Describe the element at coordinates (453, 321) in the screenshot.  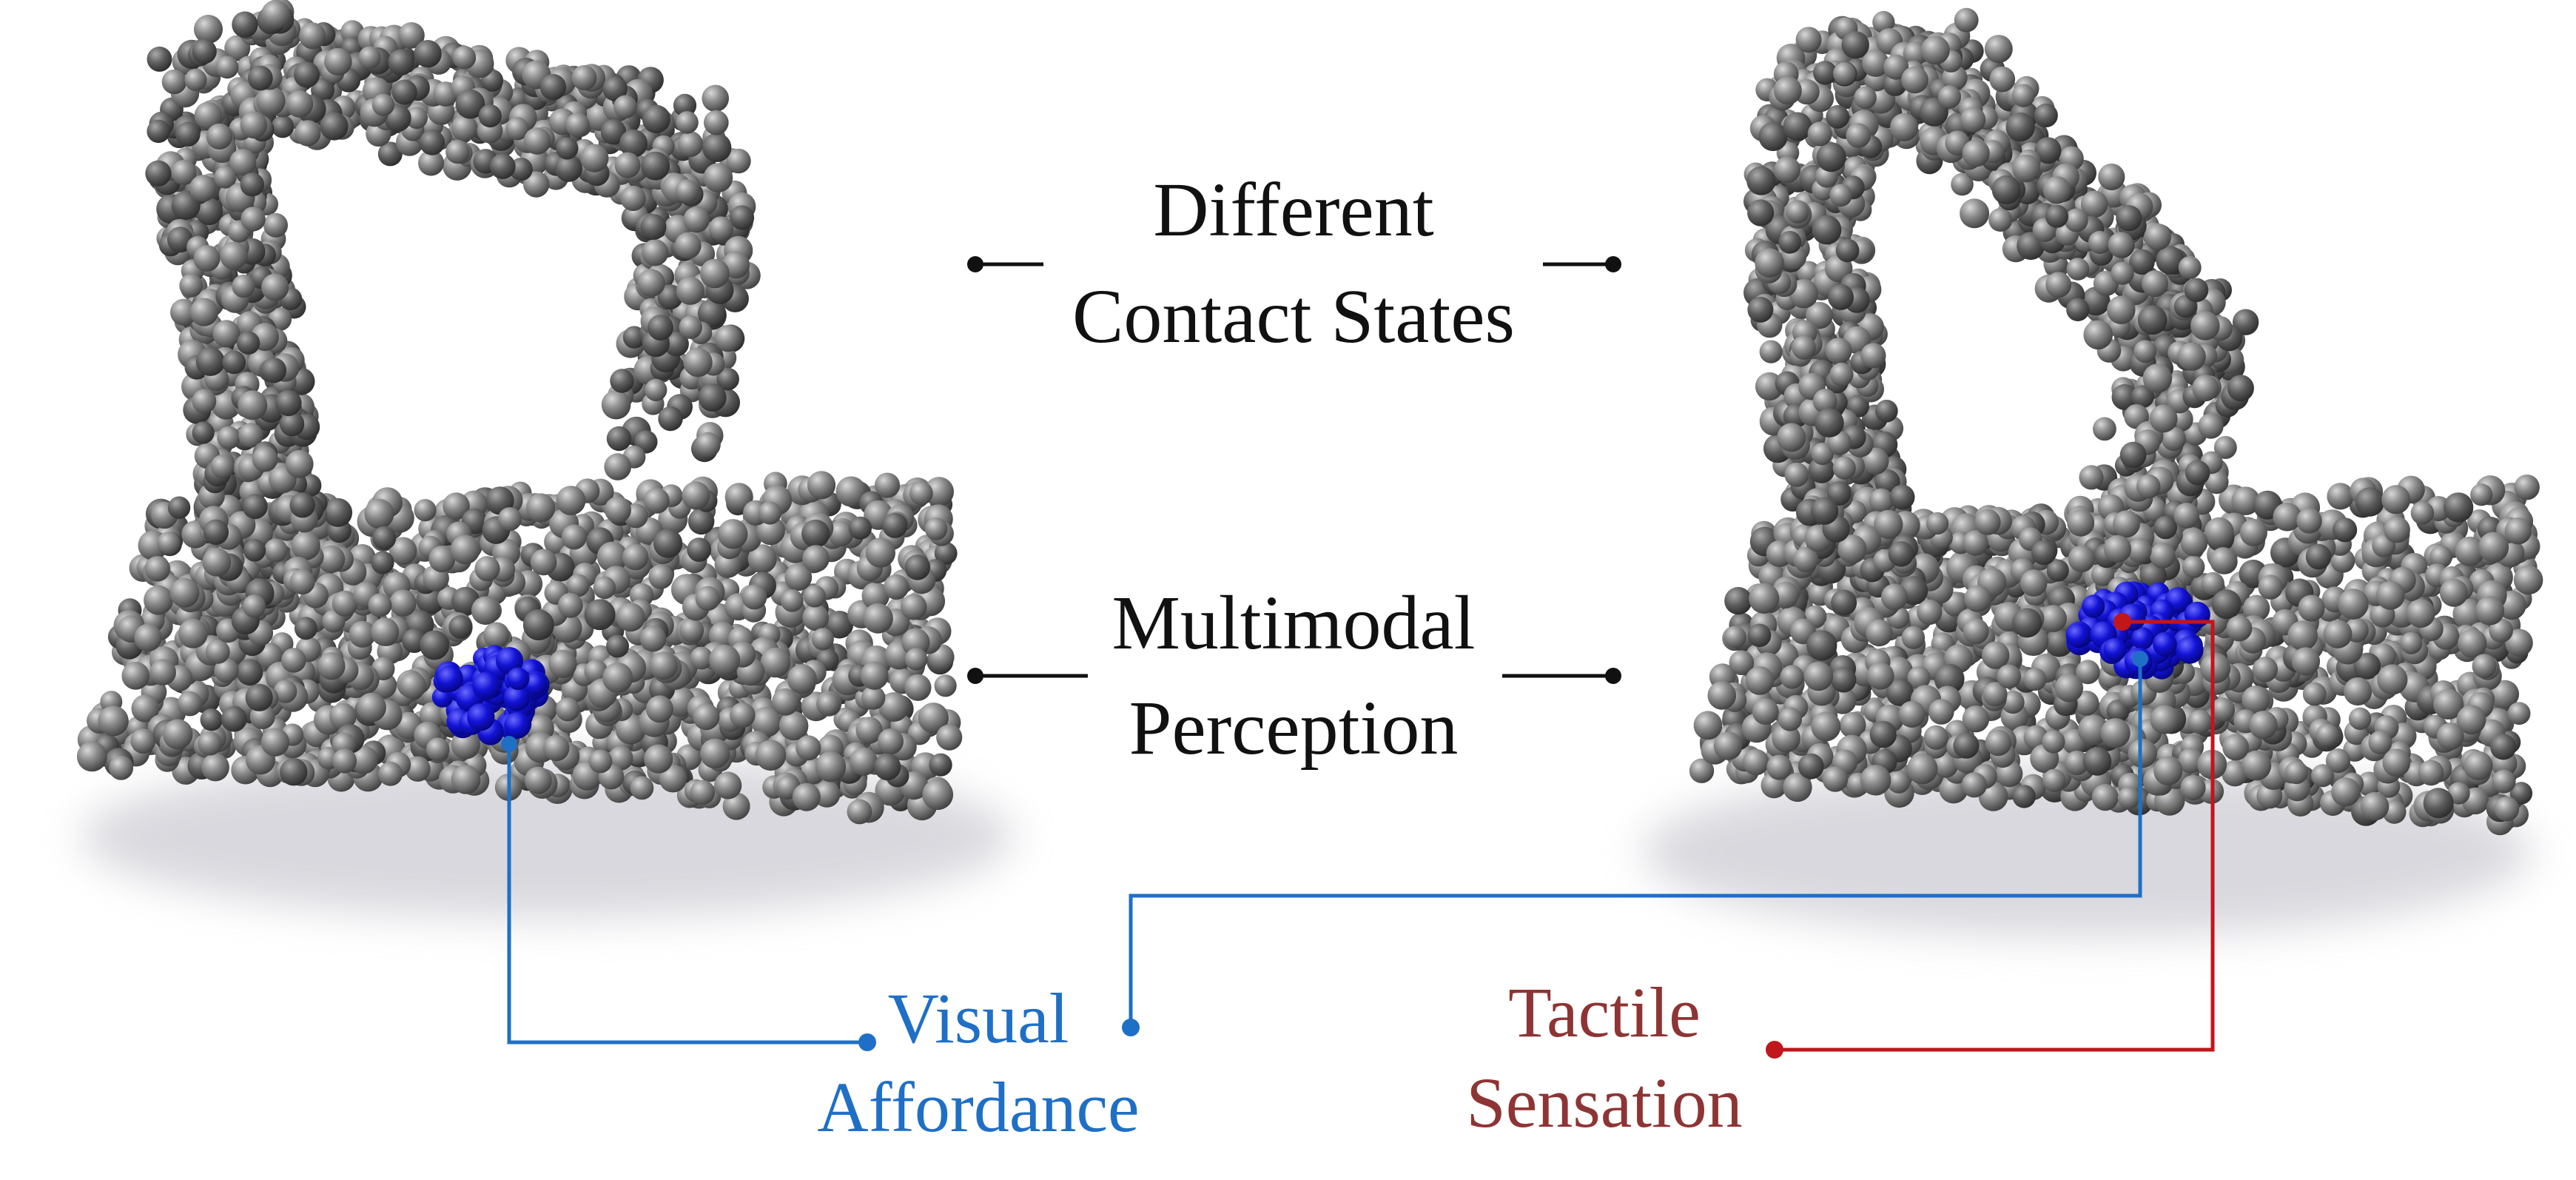
I see `left-robot-arm` at that location.